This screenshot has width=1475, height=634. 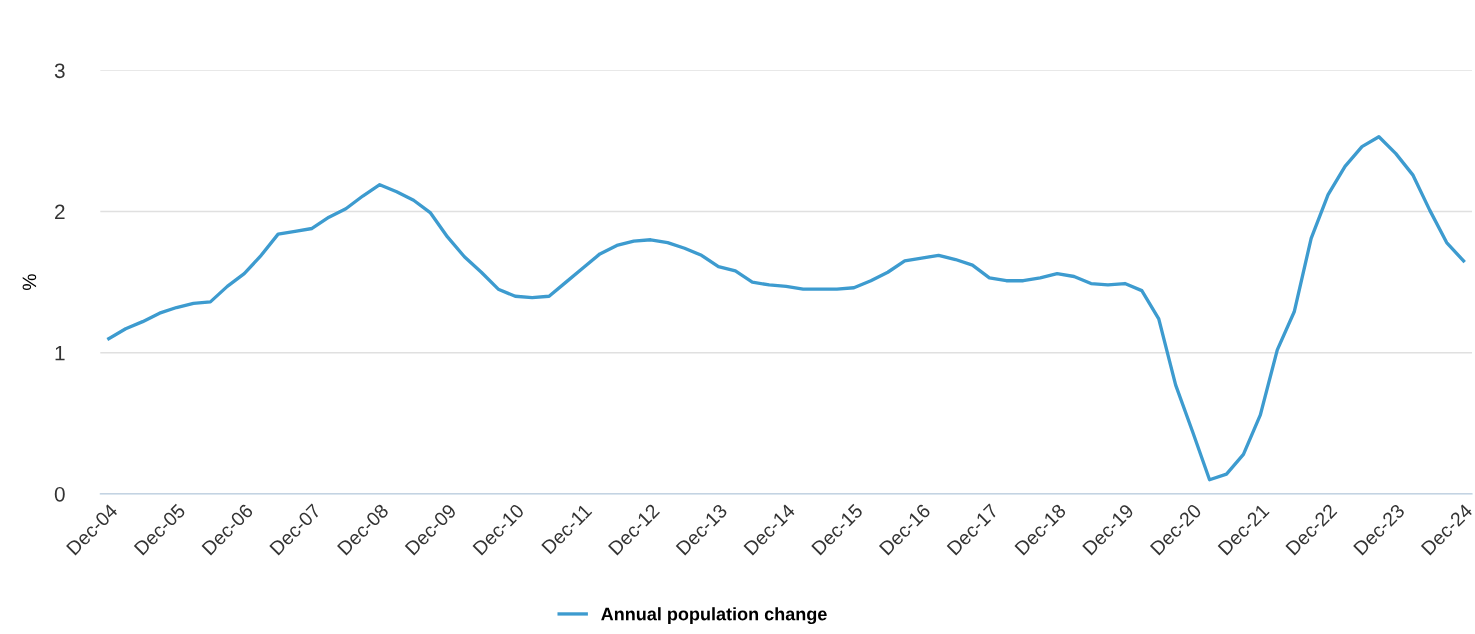 I want to click on y-tick-label: 2, so click(x=60, y=212).